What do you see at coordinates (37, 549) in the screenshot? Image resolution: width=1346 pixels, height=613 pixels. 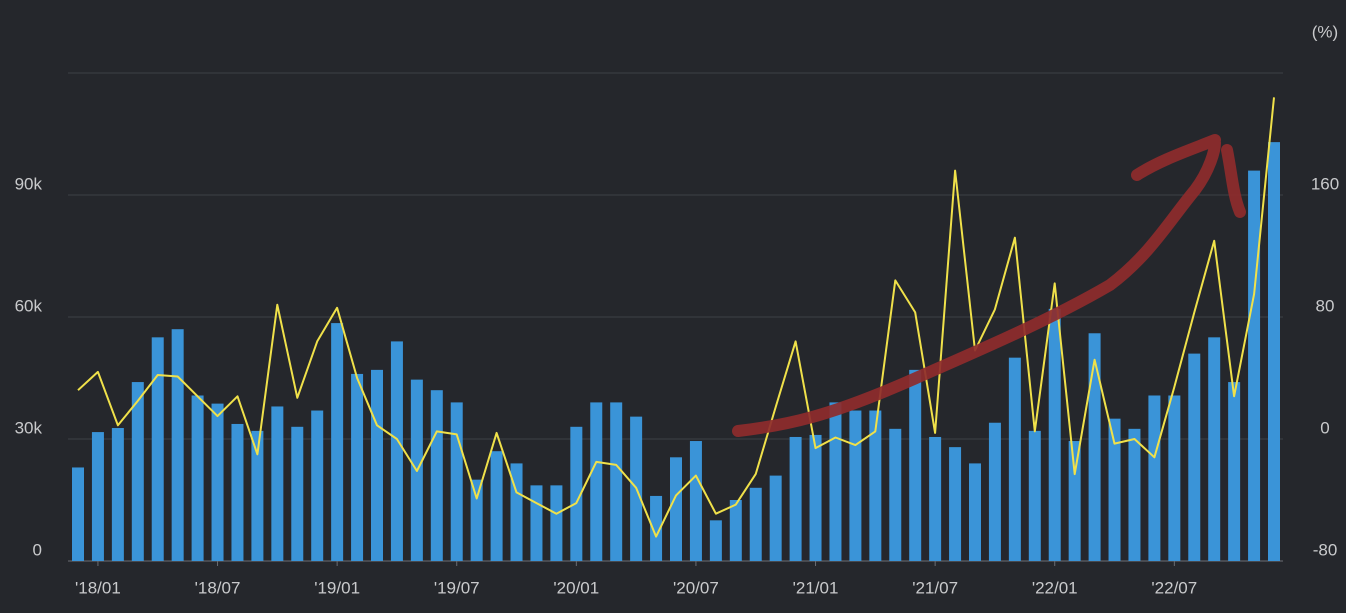 I see `y-tick-label: 0` at bounding box center [37, 549].